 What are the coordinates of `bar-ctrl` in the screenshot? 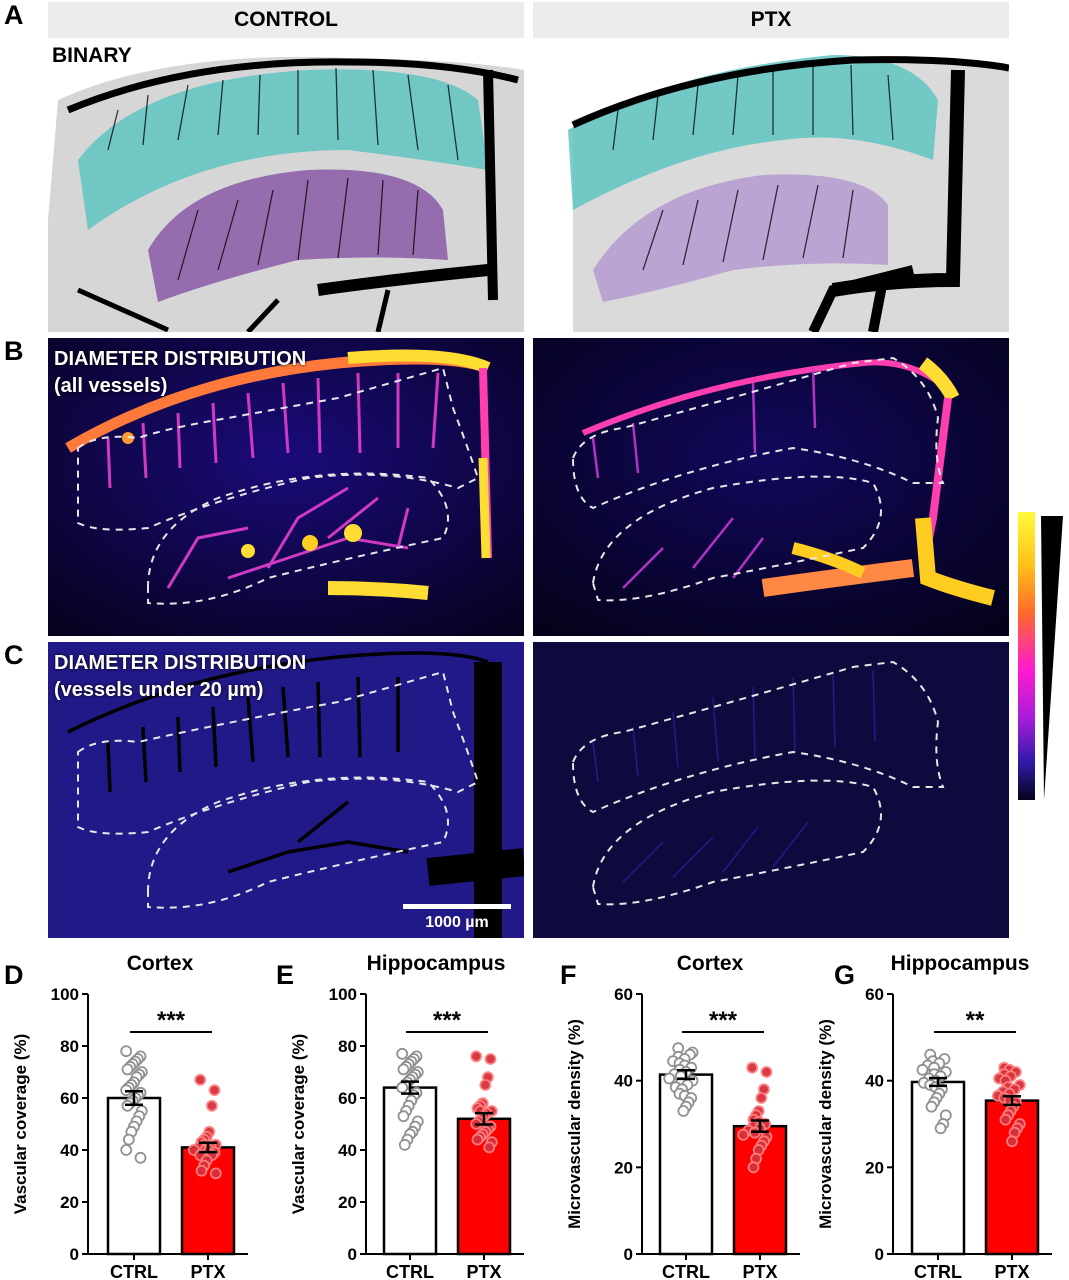 It's located at (938, 1168).